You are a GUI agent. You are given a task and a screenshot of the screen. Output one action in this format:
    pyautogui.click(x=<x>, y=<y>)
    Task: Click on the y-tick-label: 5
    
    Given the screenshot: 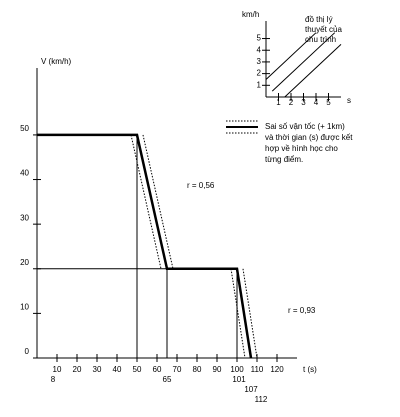 What is the action you would take?
    pyautogui.click(x=259, y=38)
    